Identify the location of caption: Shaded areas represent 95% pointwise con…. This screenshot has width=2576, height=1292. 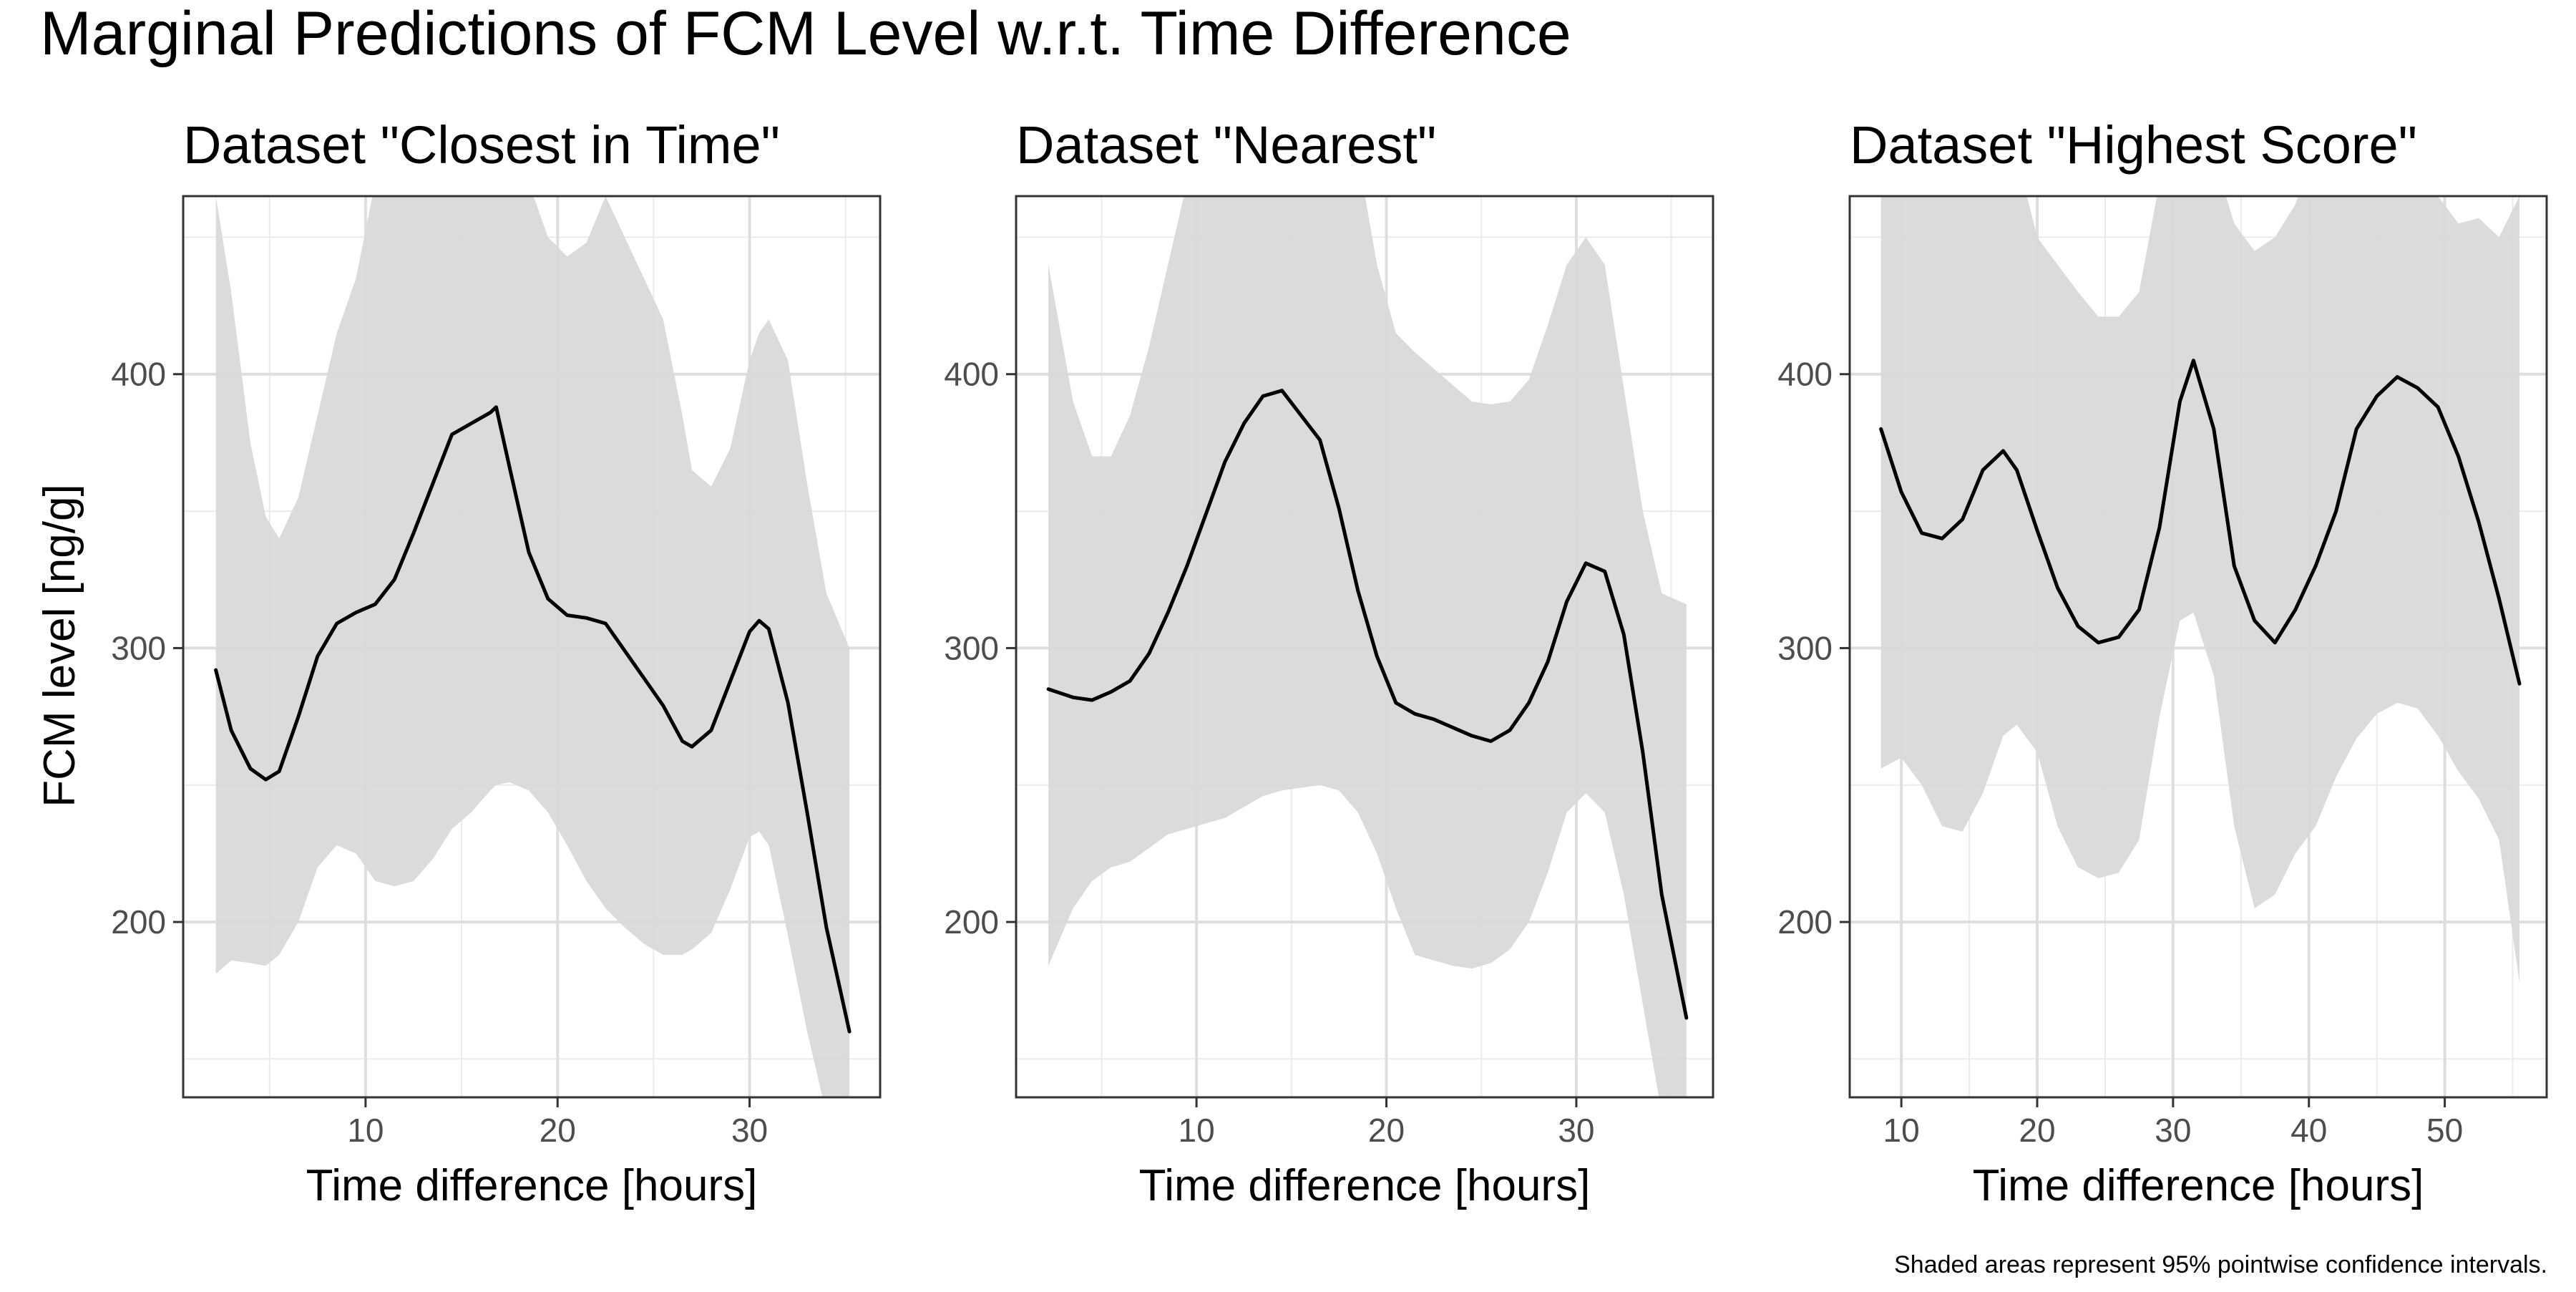
(2220, 1264).